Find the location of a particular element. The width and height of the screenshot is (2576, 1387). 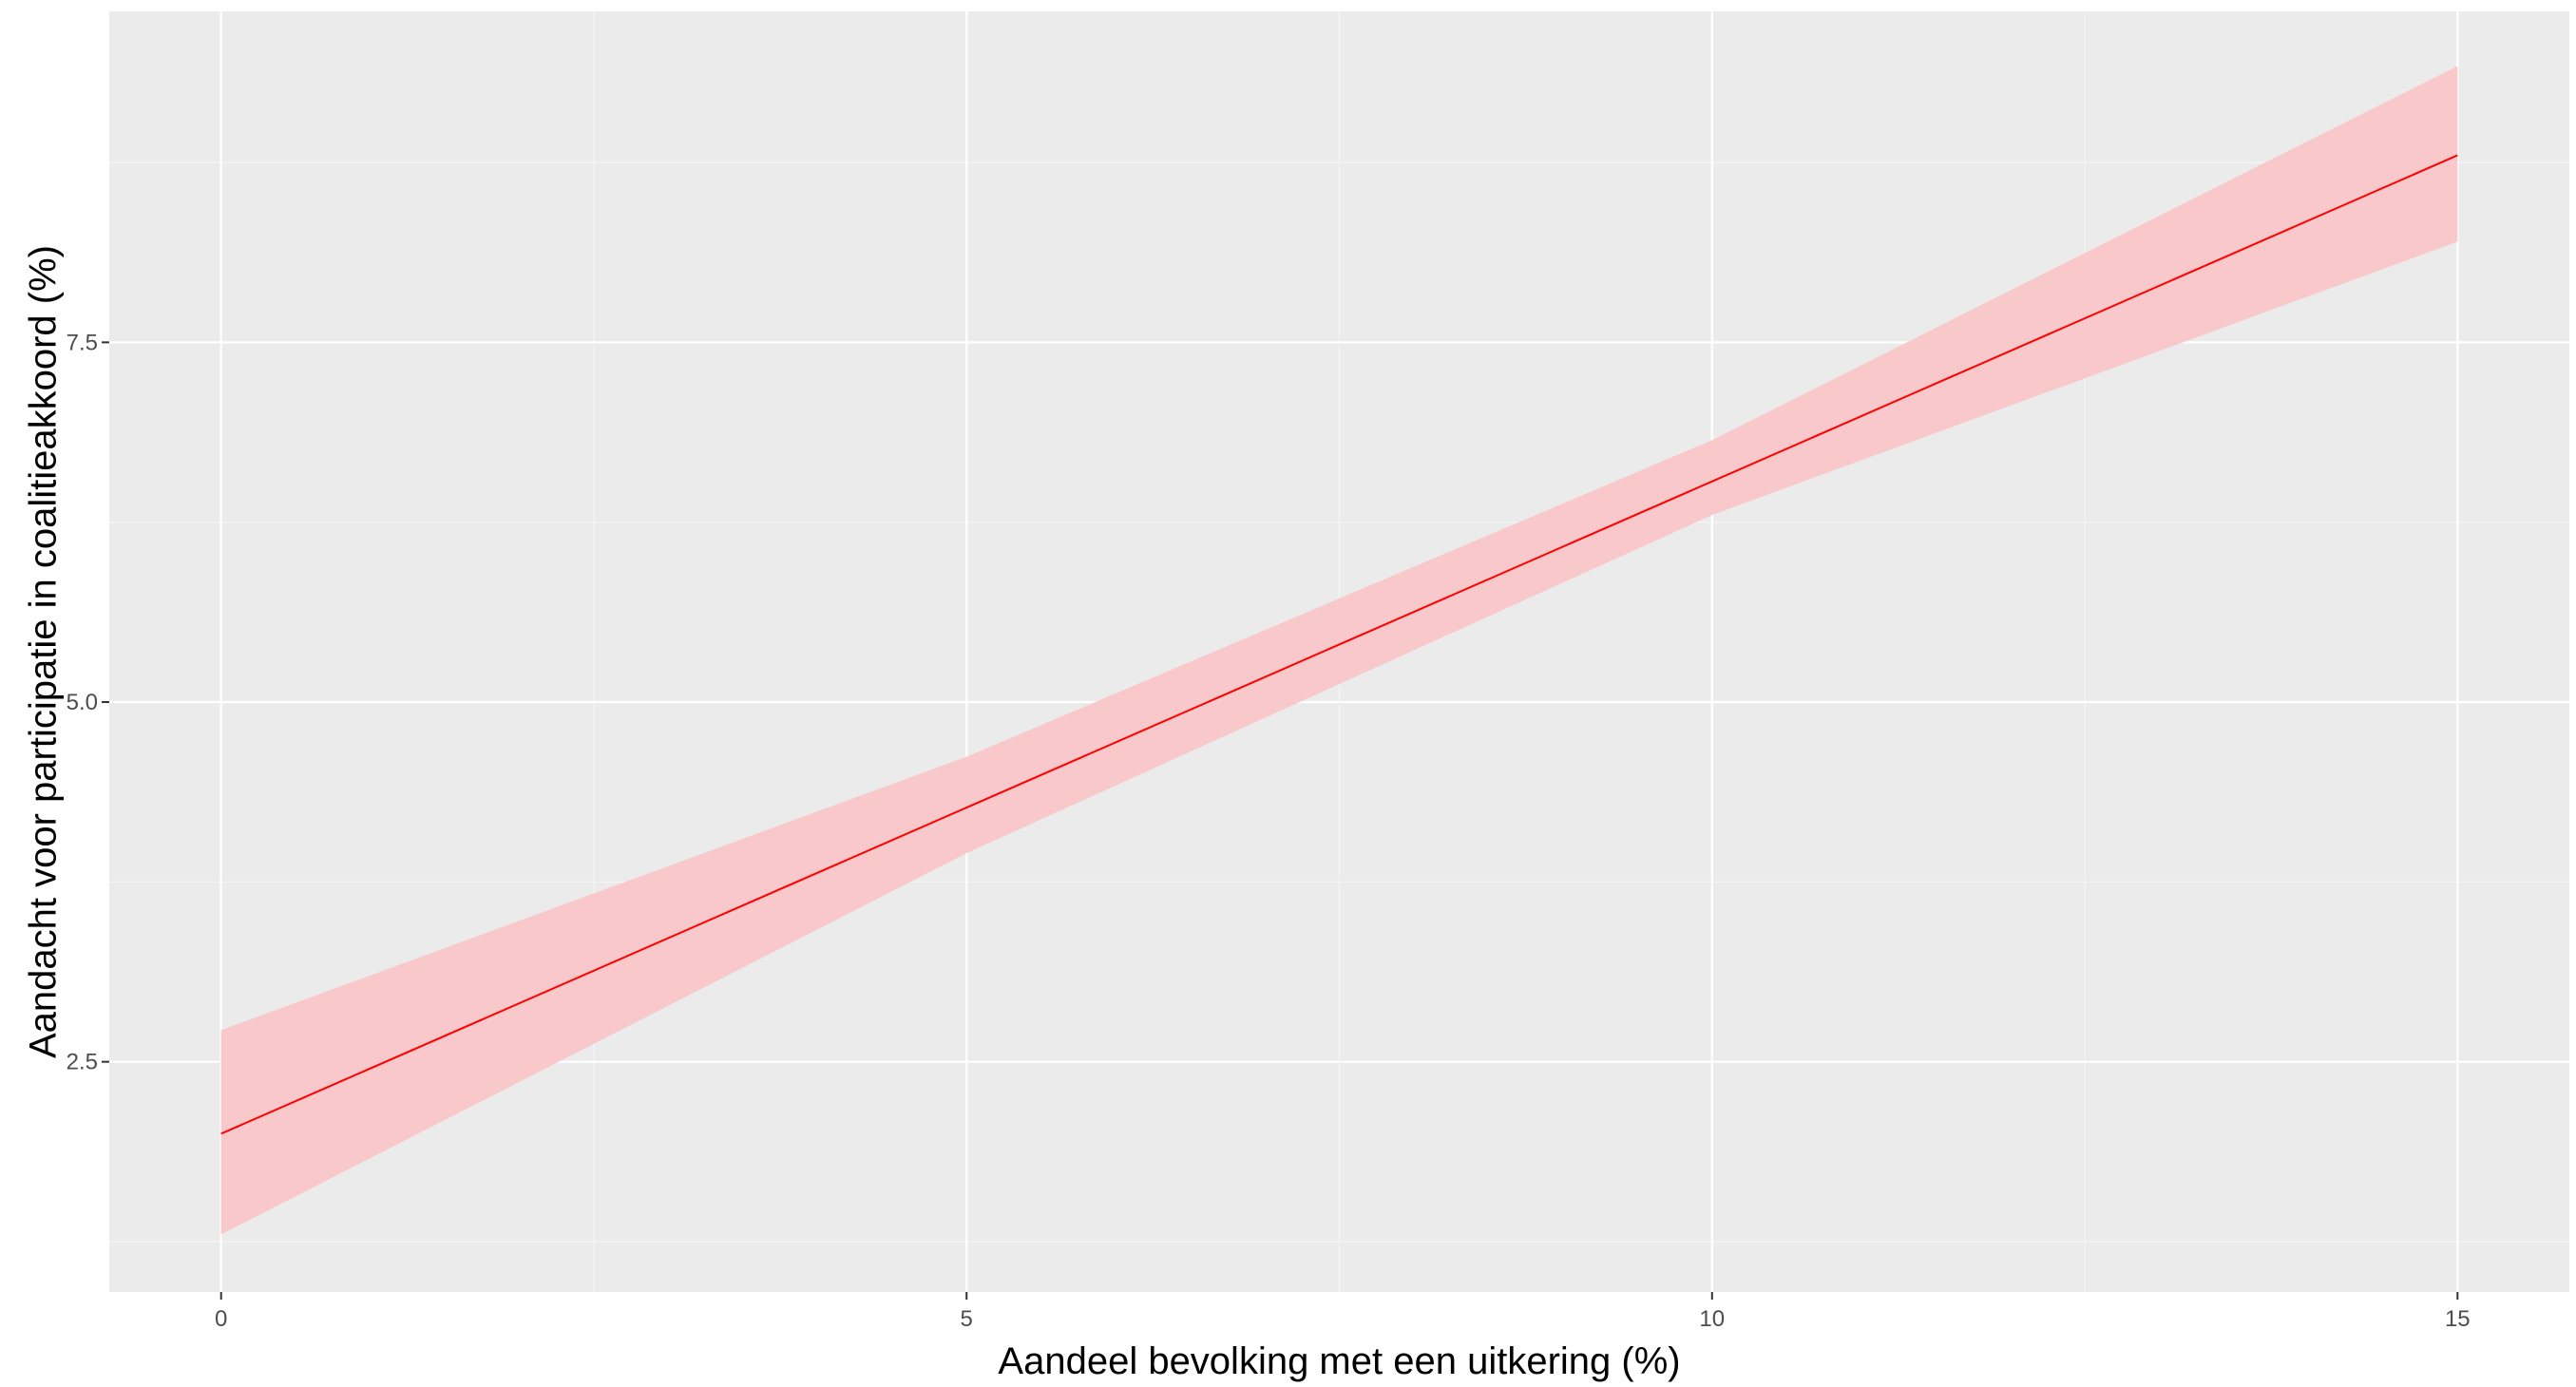

x-axis-ticks: 0 5 10 15 is located at coordinates (1343, 1312).